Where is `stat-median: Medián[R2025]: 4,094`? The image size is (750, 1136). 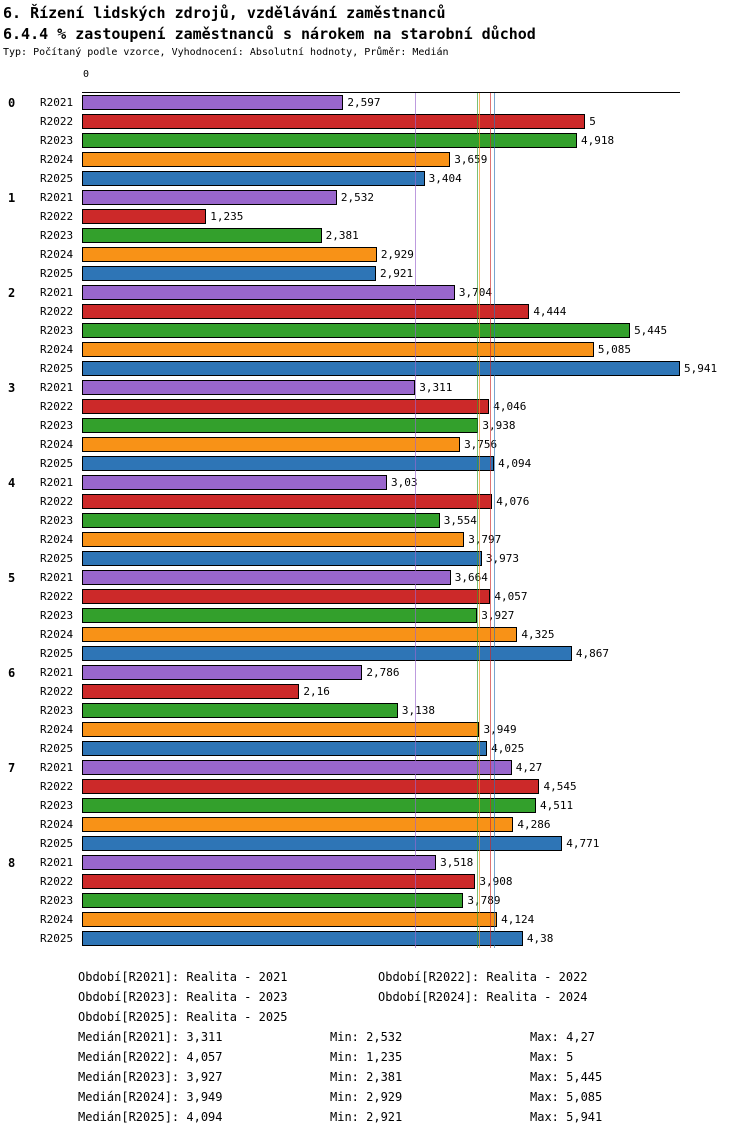 stat-median: Medián[R2025]: 4,094 is located at coordinates (150, 1117).